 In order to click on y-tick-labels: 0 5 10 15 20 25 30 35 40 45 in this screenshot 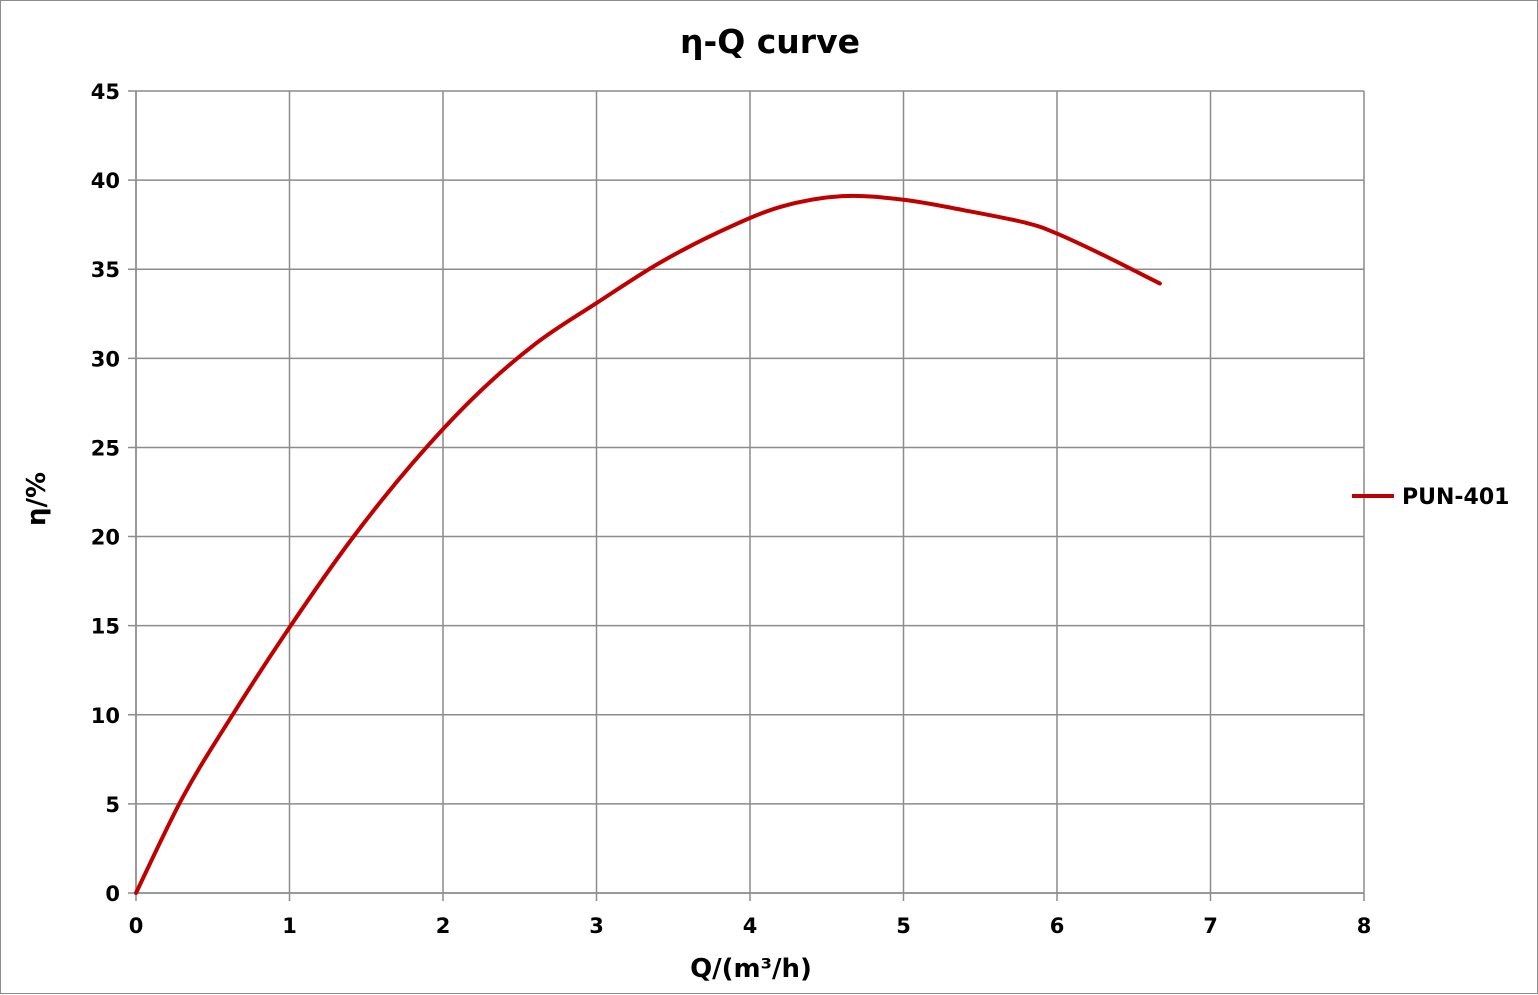, I will do `click(105, 493)`.